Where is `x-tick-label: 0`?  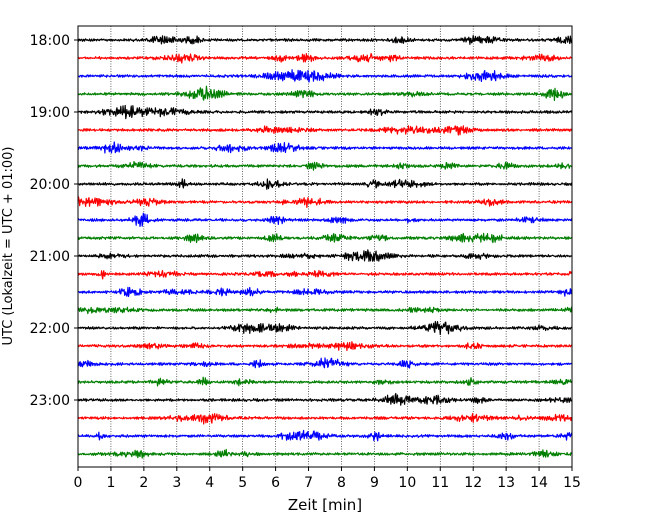
x-tick-label: 0 is located at coordinates (78, 483).